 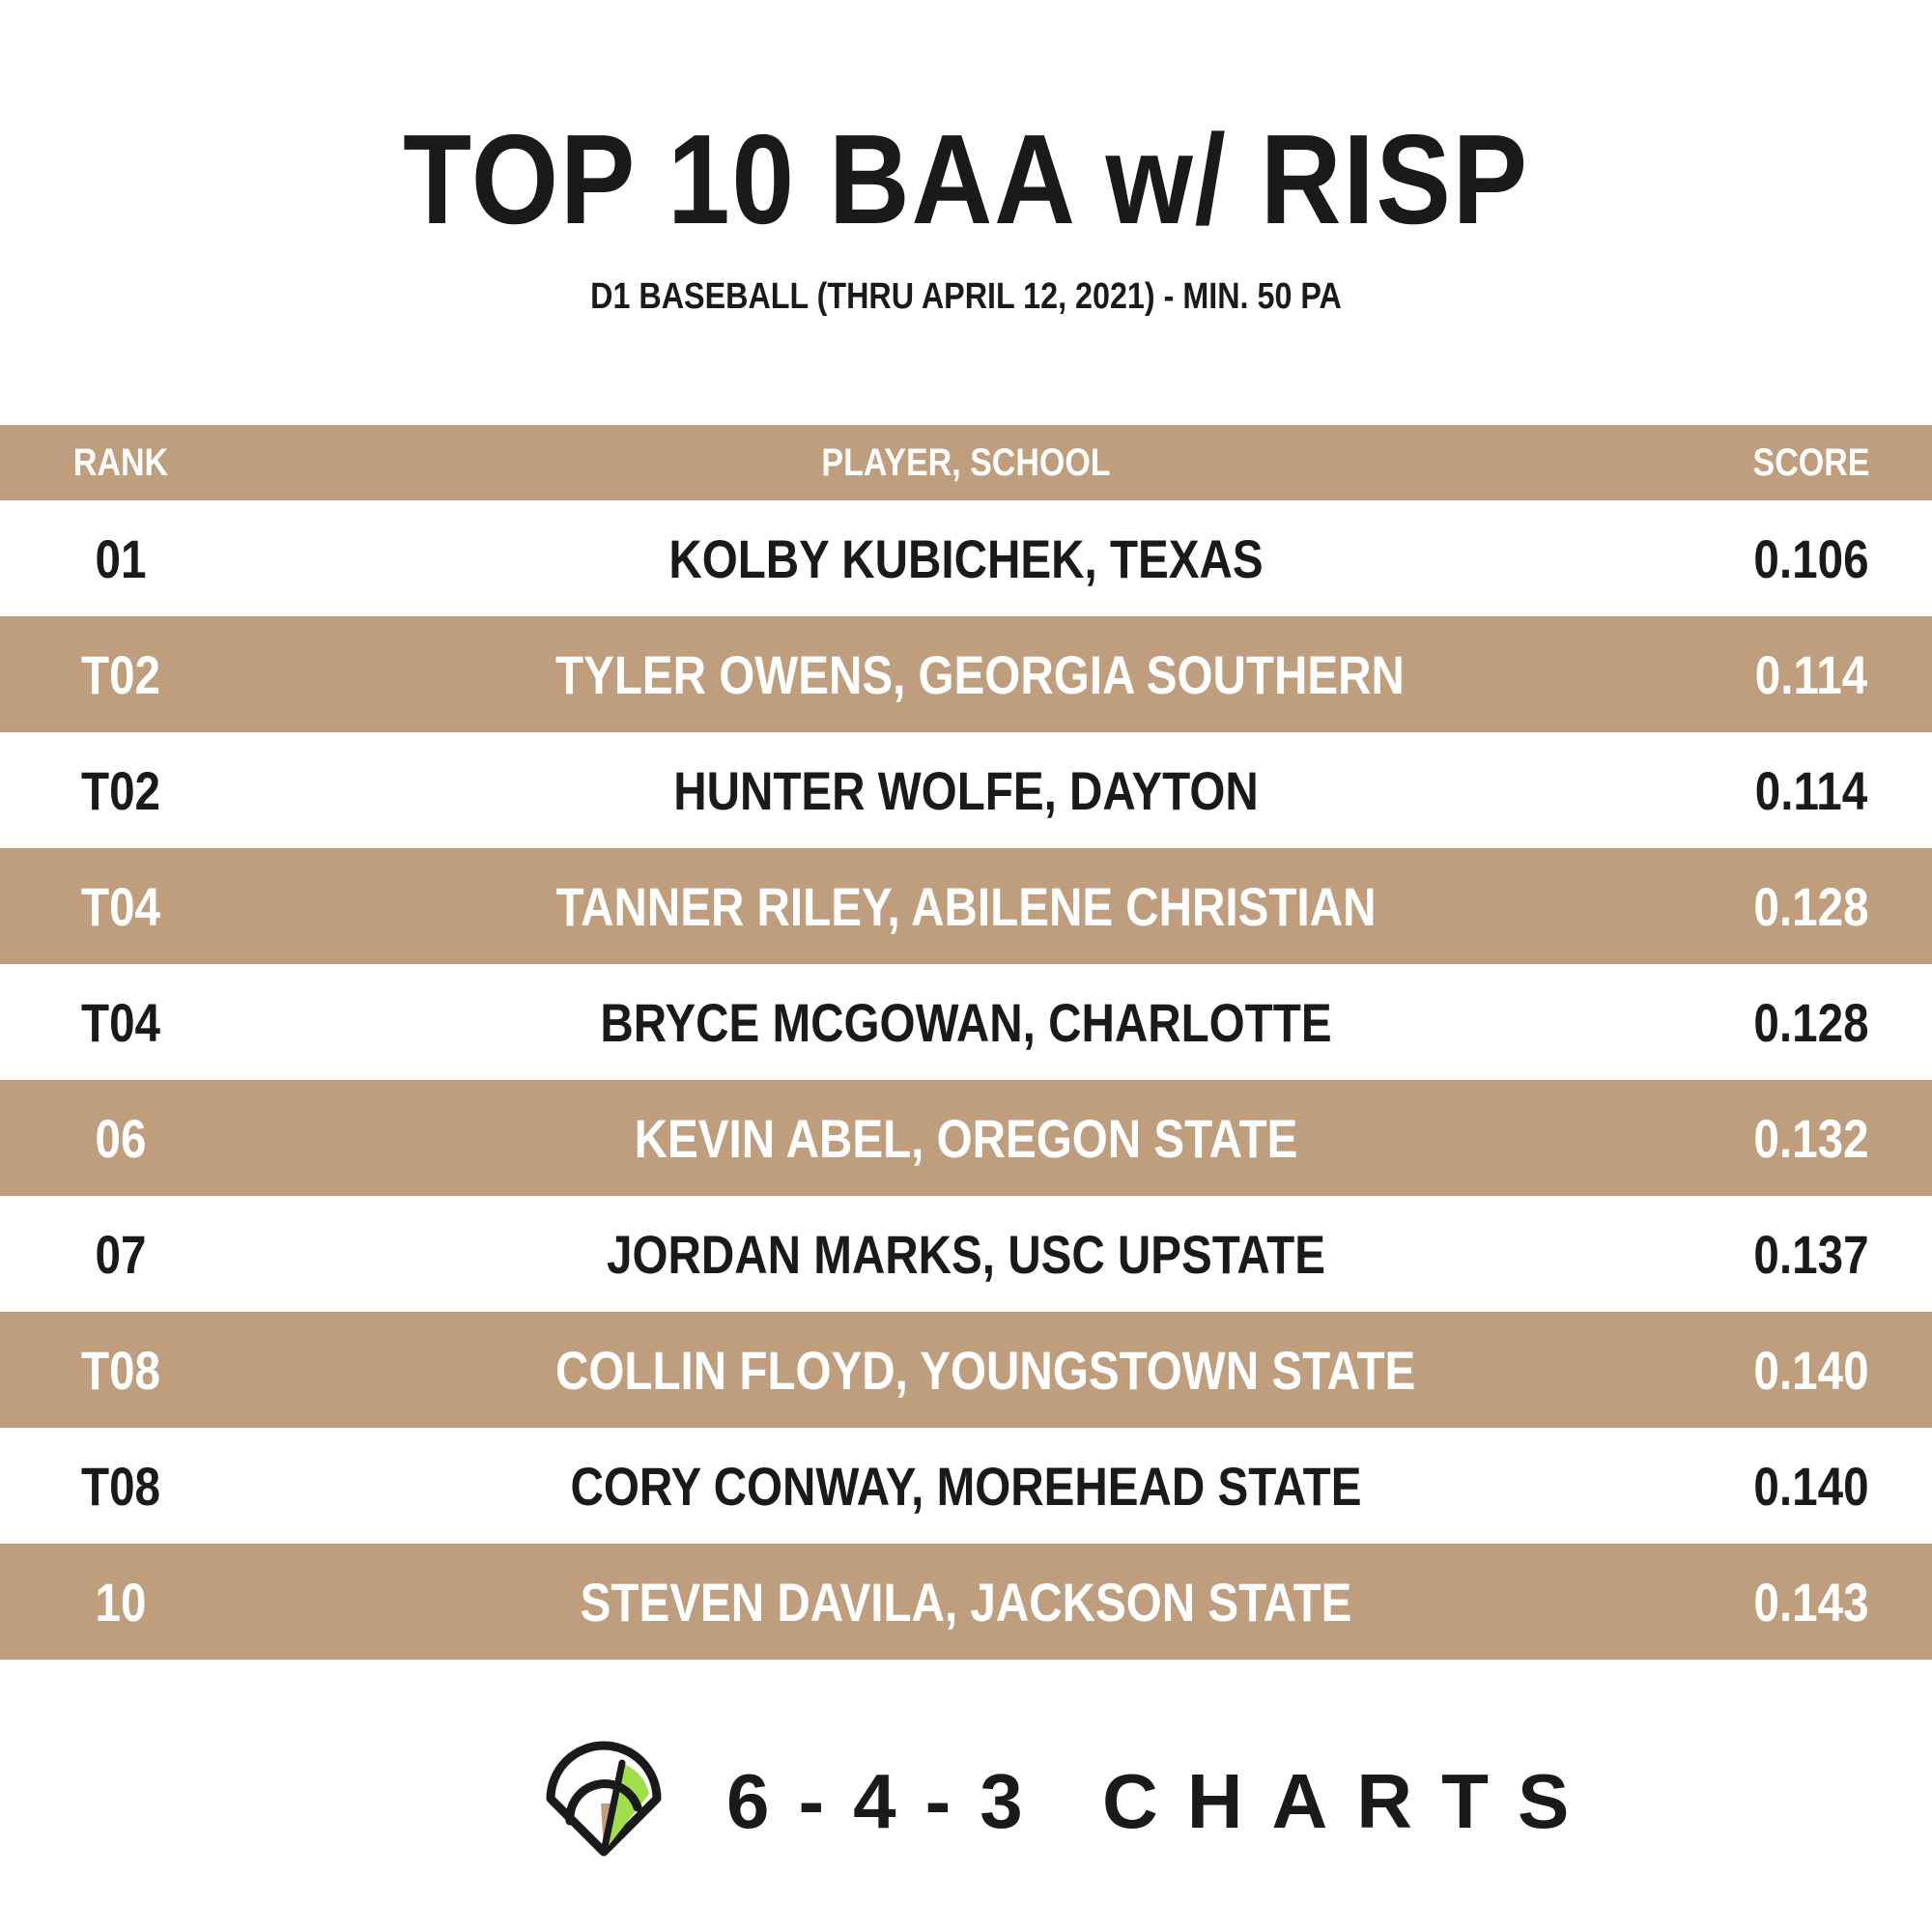 I want to click on column-header-score: SCORE, so click(x=1811, y=462).